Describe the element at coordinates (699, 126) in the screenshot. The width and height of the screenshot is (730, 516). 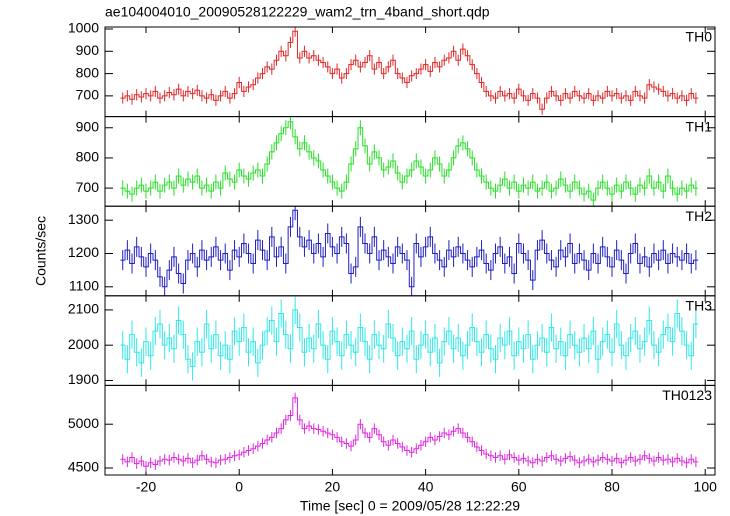
I see `panel-label: TH1` at that location.